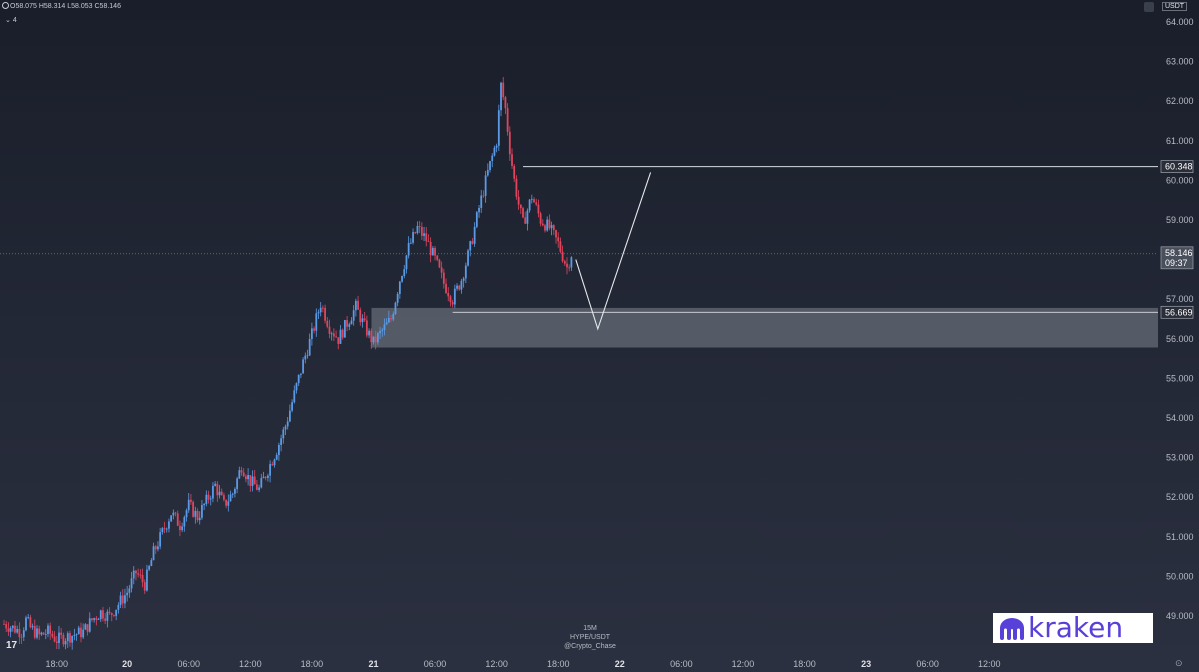 The image size is (1199, 672). What do you see at coordinates (1180, 576) in the screenshot?
I see `y-tick-label: 50.000` at bounding box center [1180, 576].